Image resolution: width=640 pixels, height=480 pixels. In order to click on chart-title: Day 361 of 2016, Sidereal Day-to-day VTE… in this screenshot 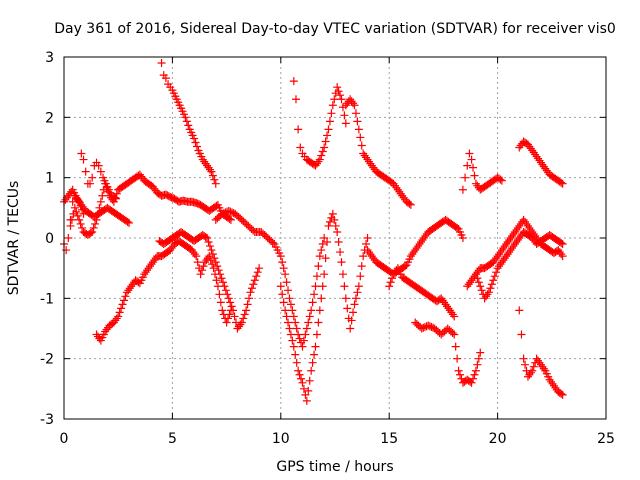, I will do `click(335, 29)`.